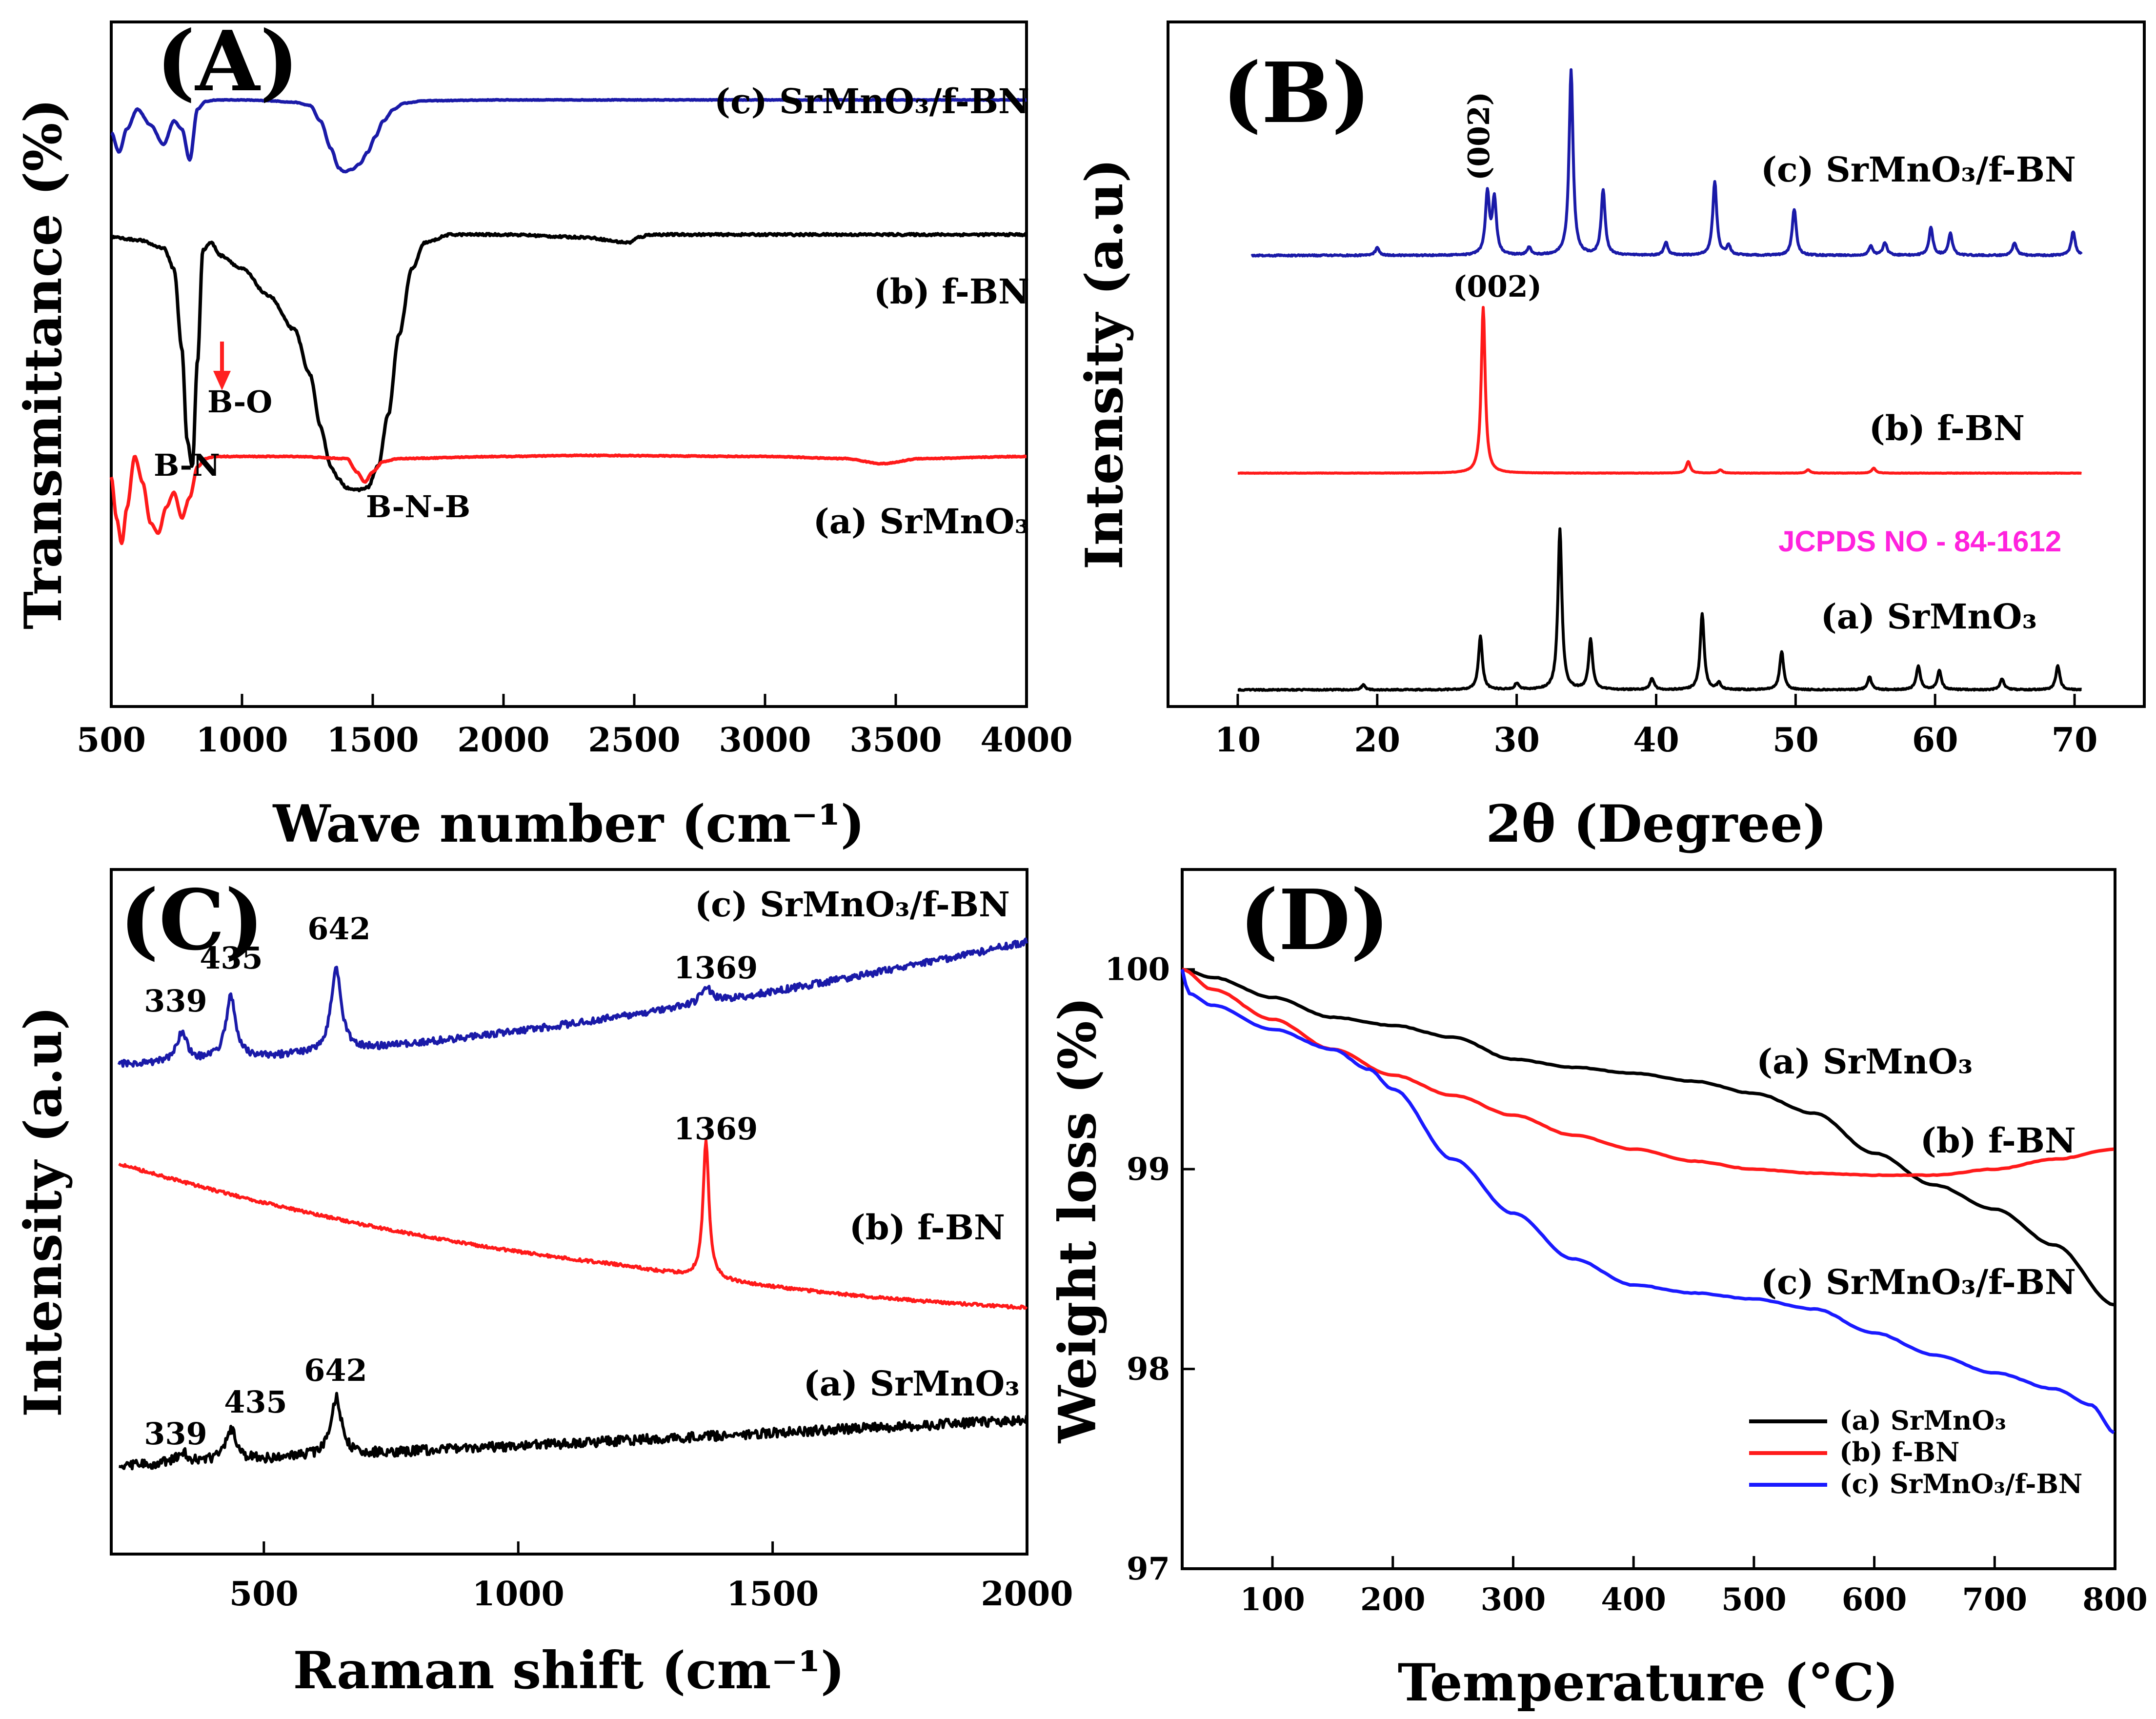 The width and height of the screenshot is (2156, 1719). I want to click on y-tick-label: 100, so click(1137, 970).